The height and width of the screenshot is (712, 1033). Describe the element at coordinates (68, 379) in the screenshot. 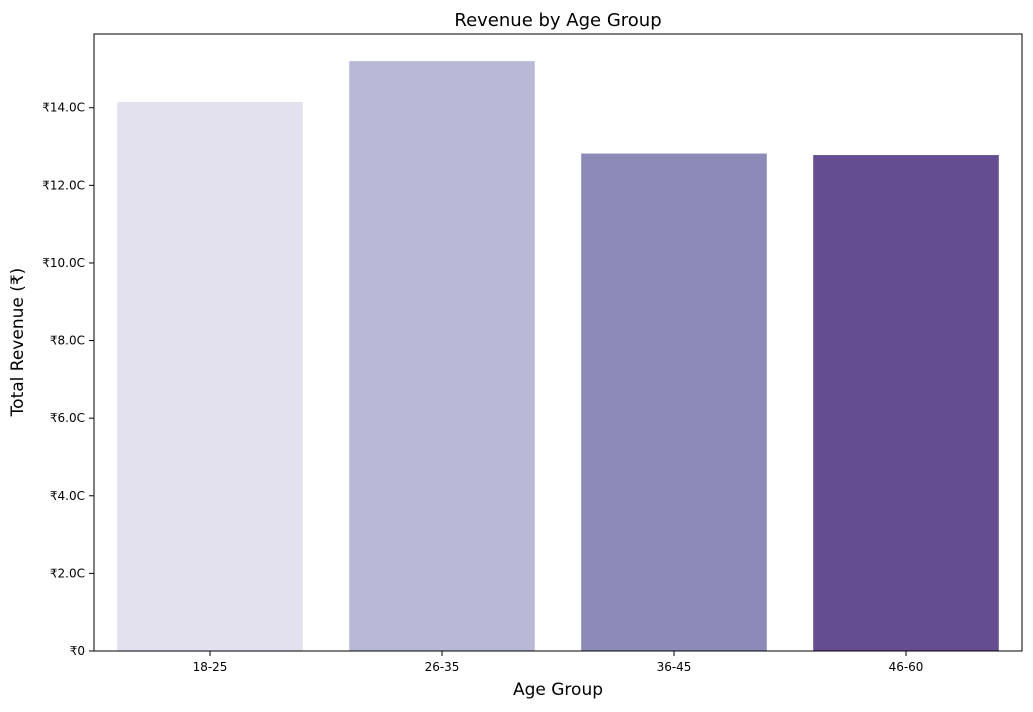

I see `y-axis-ticks: ₹0 ₹2.0C ₹4.0C ₹6.0C ₹8.0C ₹10.0C ₹12.0C ₹14.0C` at that location.